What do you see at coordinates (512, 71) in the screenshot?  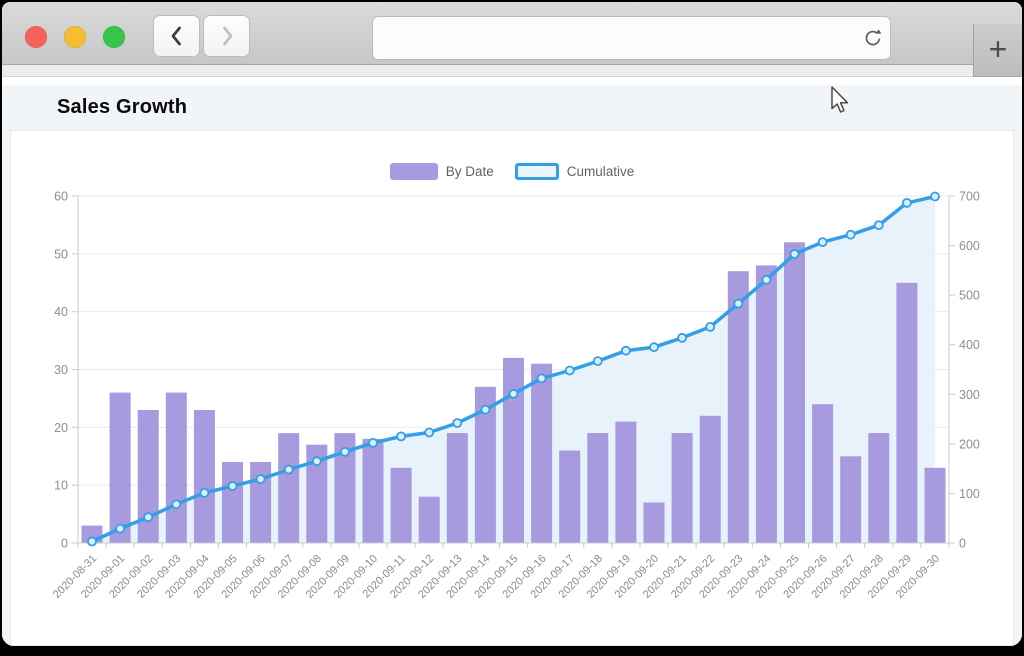 I see `tab-strip` at bounding box center [512, 71].